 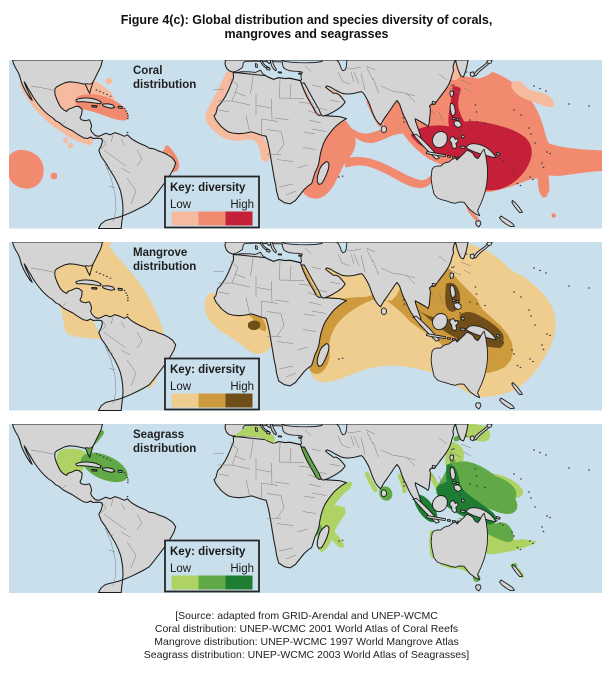 What do you see at coordinates (160, 253) in the screenshot?
I see `svg-text: Mangrove` at bounding box center [160, 253].